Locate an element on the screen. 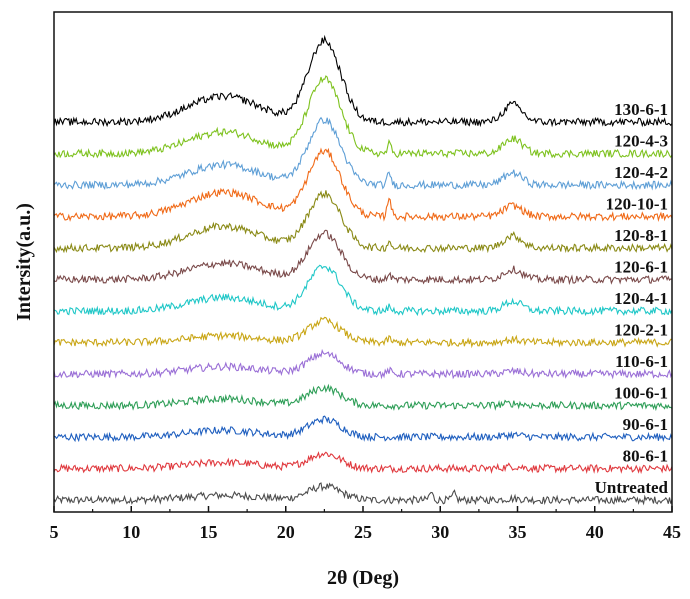 Image resolution: width=690 pixels, height=599 pixels. series-label: 130-6-1 is located at coordinates (641, 109).